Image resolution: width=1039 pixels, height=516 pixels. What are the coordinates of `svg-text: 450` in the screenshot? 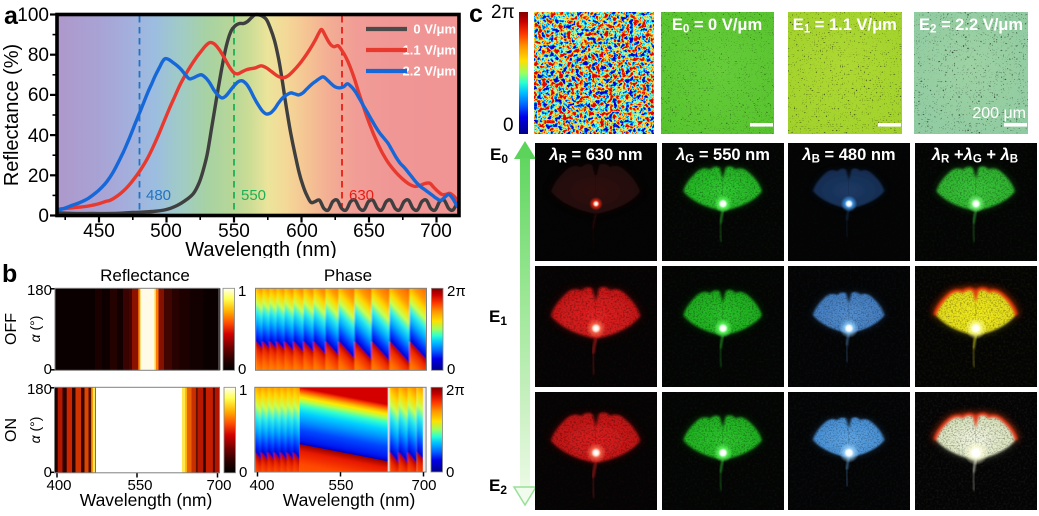 It's located at (99, 231).